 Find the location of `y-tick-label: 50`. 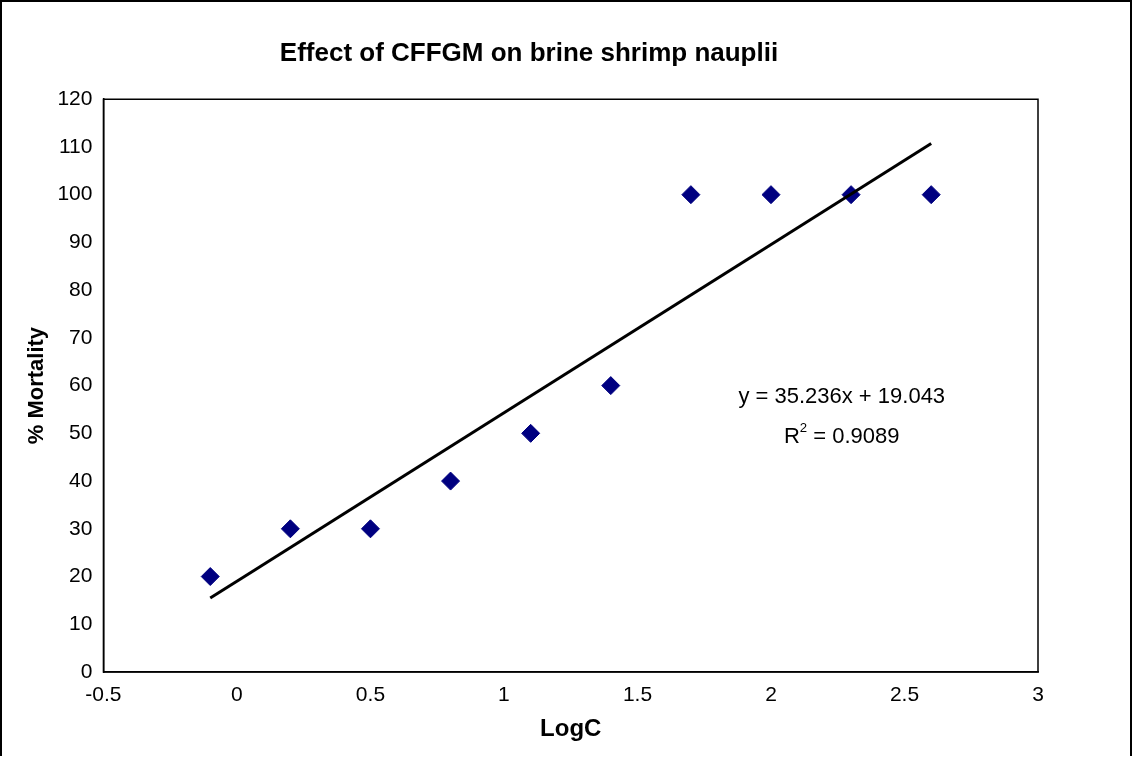

y-tick-label: 50 is located at coordinates (81, 432).